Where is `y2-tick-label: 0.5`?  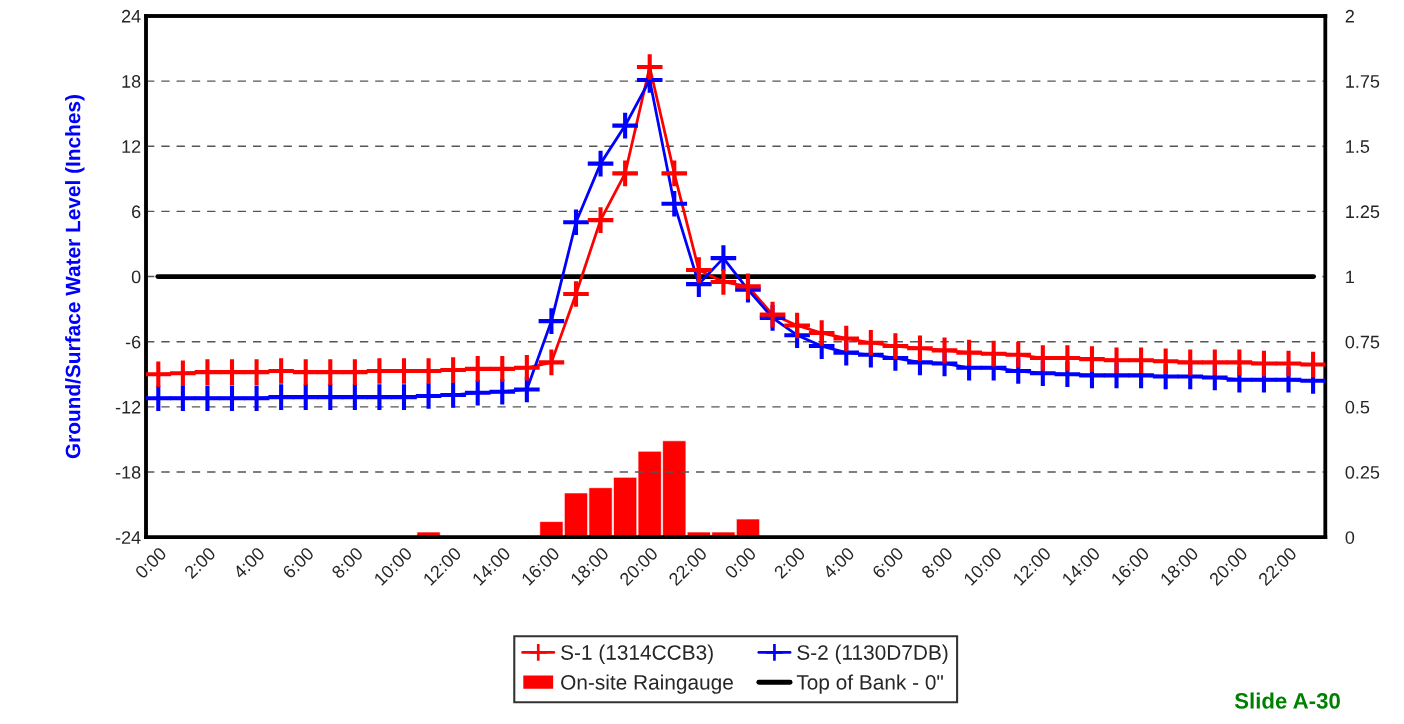
y2-tick-label: 0.5 is located at coordinates (1357, 407).